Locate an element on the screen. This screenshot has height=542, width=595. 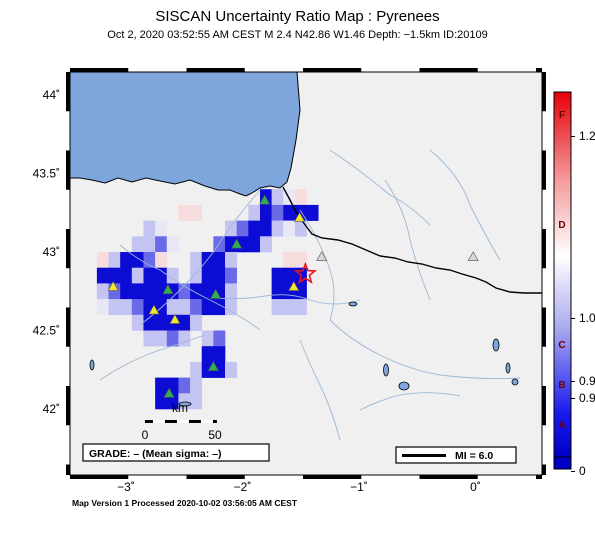
grade-box-frame is located at coordinates (176, 452).